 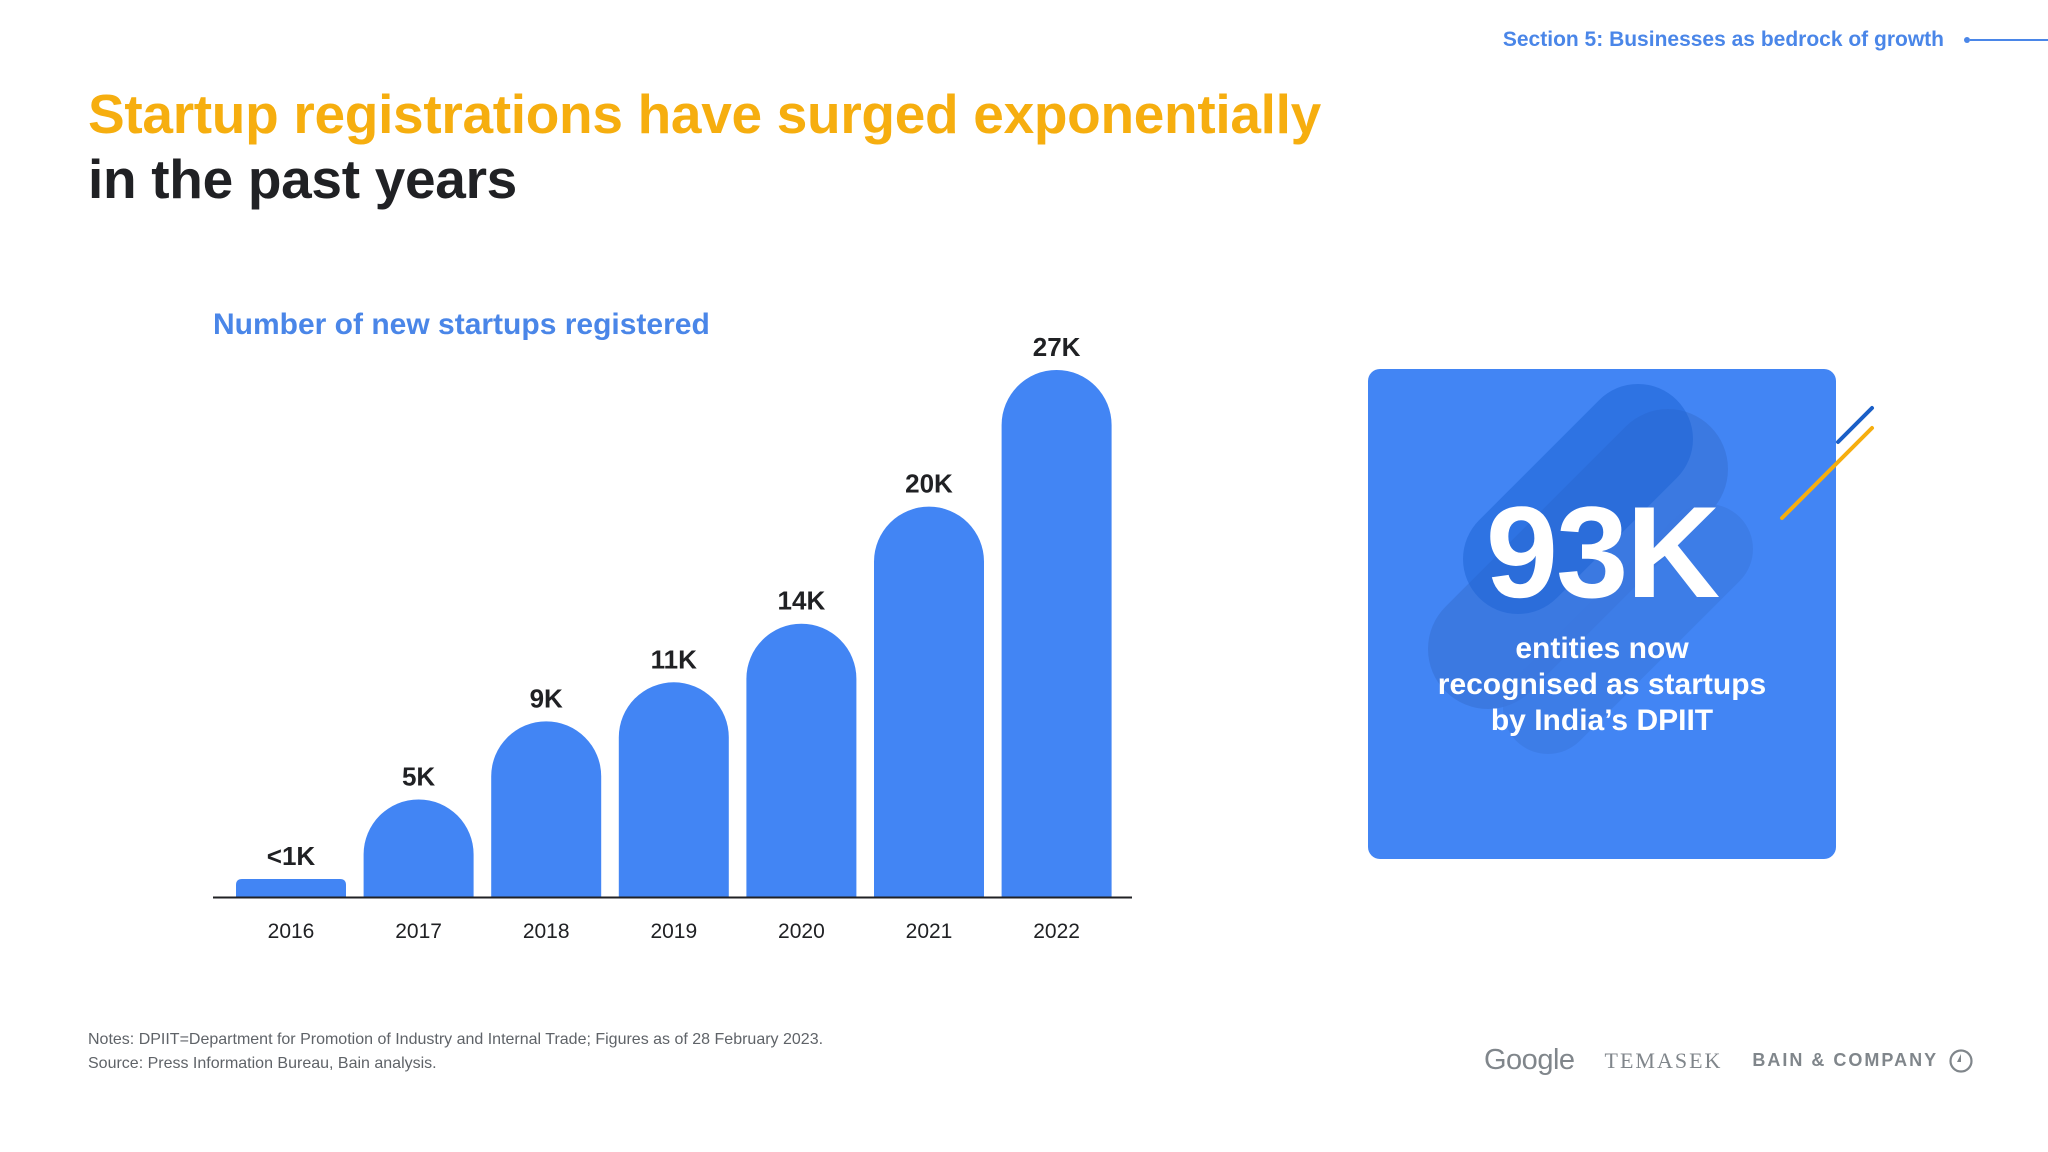 What do you see at coordinates (1845, 1060) in the screenshot?
I see `bain-logo: BAIN & COMPANY` at bounding box center [1845, 1060].